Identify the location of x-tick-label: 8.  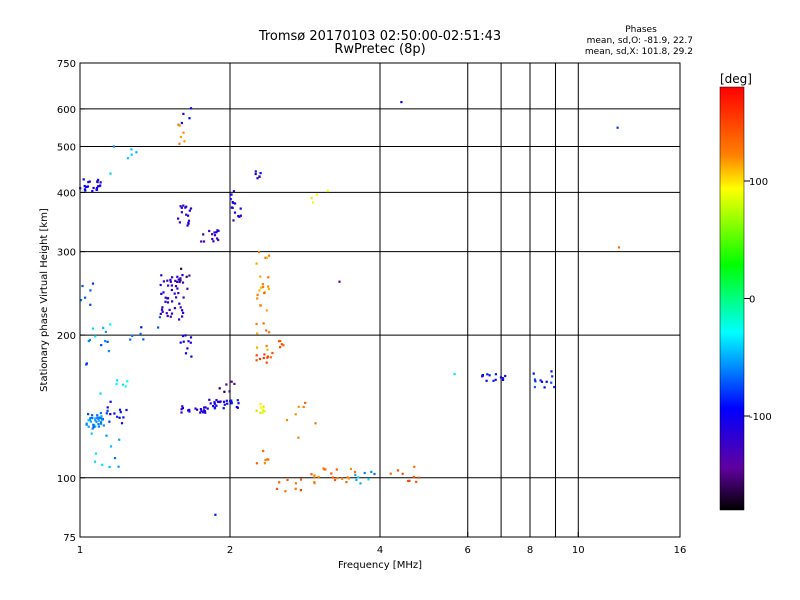
(530, 550).